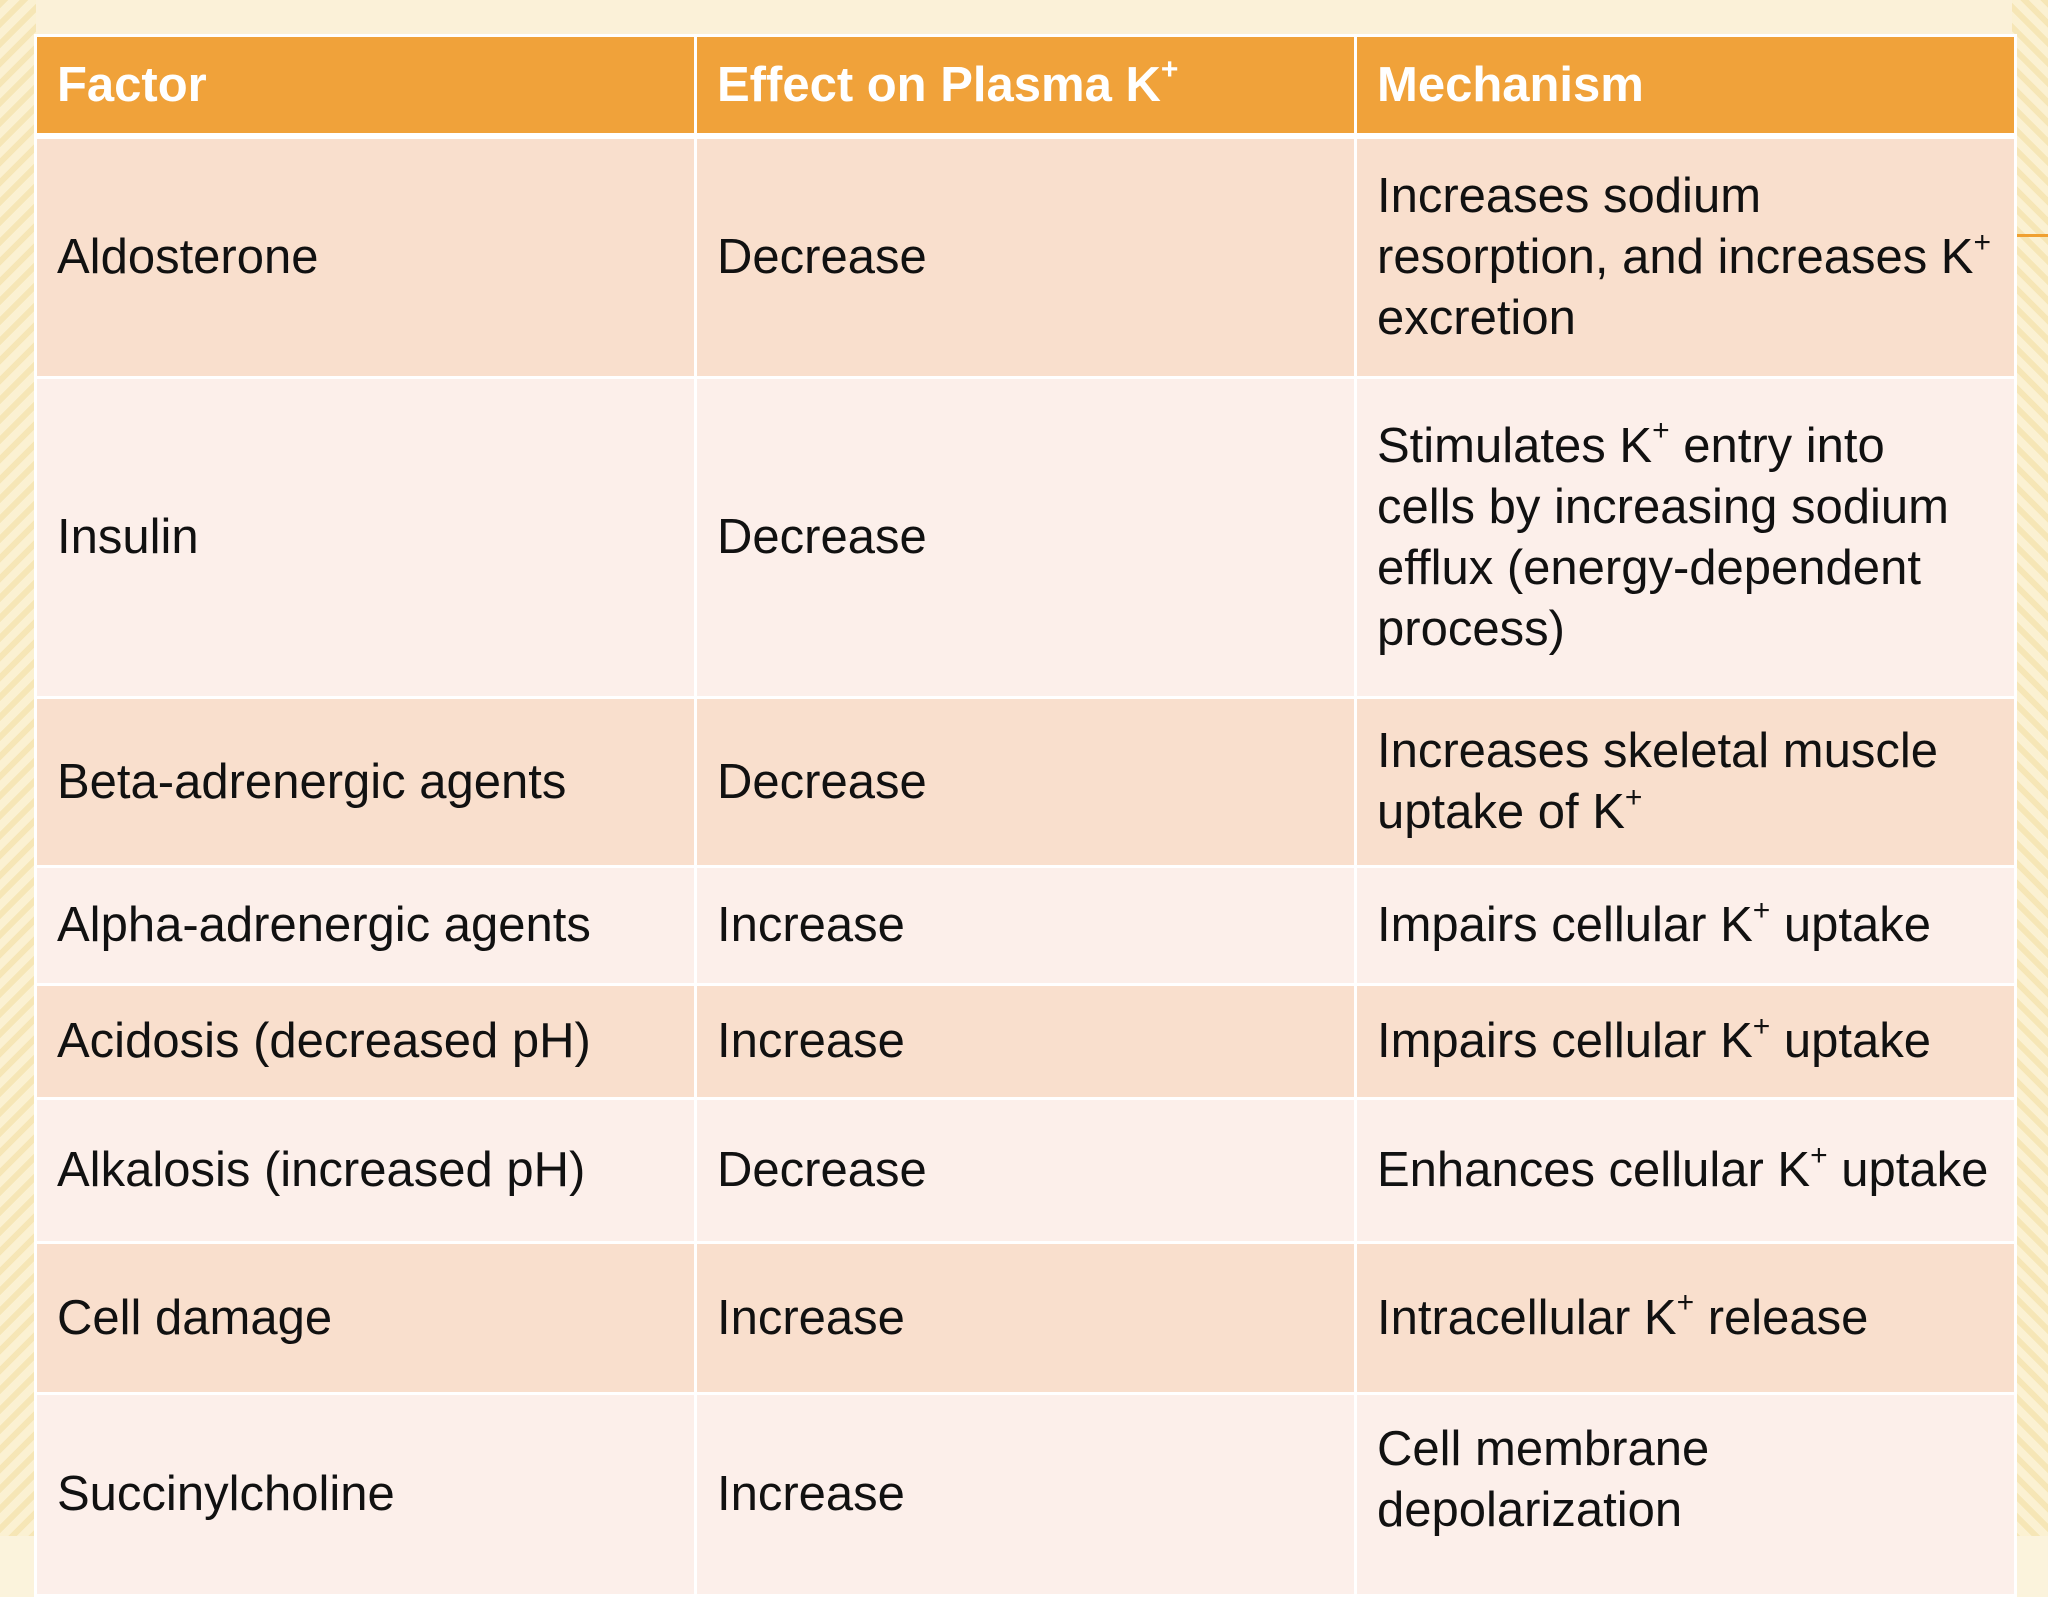 The width and height of the screenshot is (2048, 1597). Describe the element at coordinates (1024, 17) in the screenshot. I see `slide-top-band` at that location.